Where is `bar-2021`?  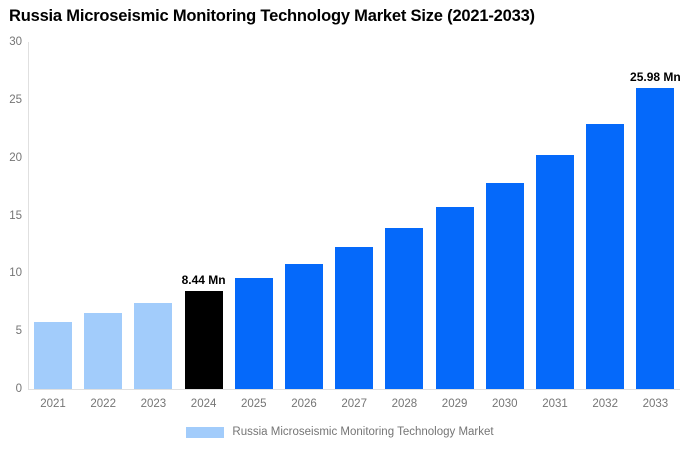
bar-2021 is located at coordinates (53, 355).